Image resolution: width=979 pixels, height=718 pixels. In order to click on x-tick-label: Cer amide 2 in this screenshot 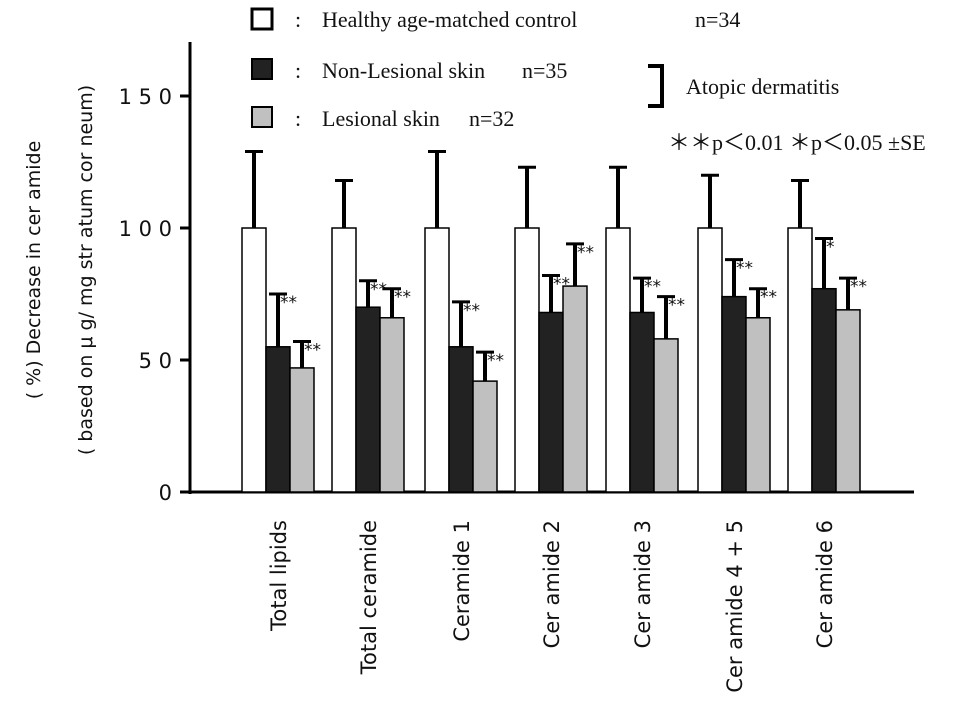, I will do `click(552, 584)`.